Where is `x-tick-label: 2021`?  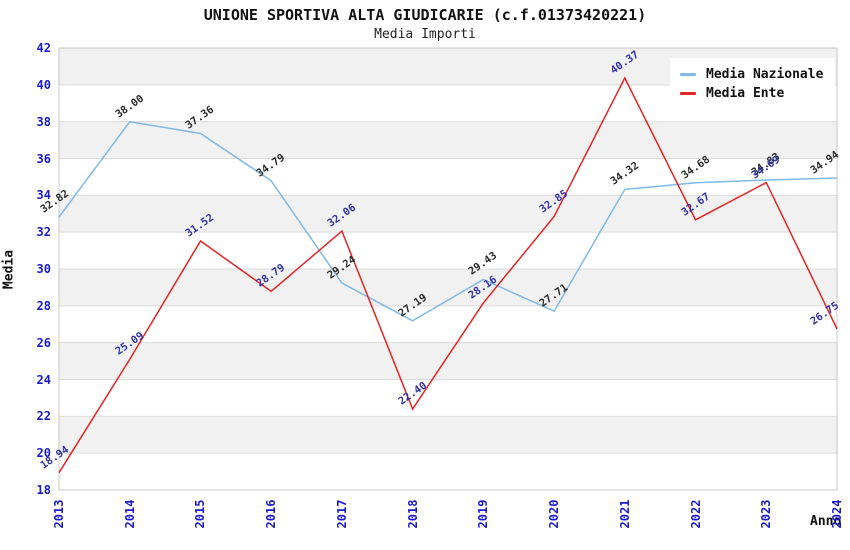 x-tick-label: 2021 is located at coordinates (624, 514).